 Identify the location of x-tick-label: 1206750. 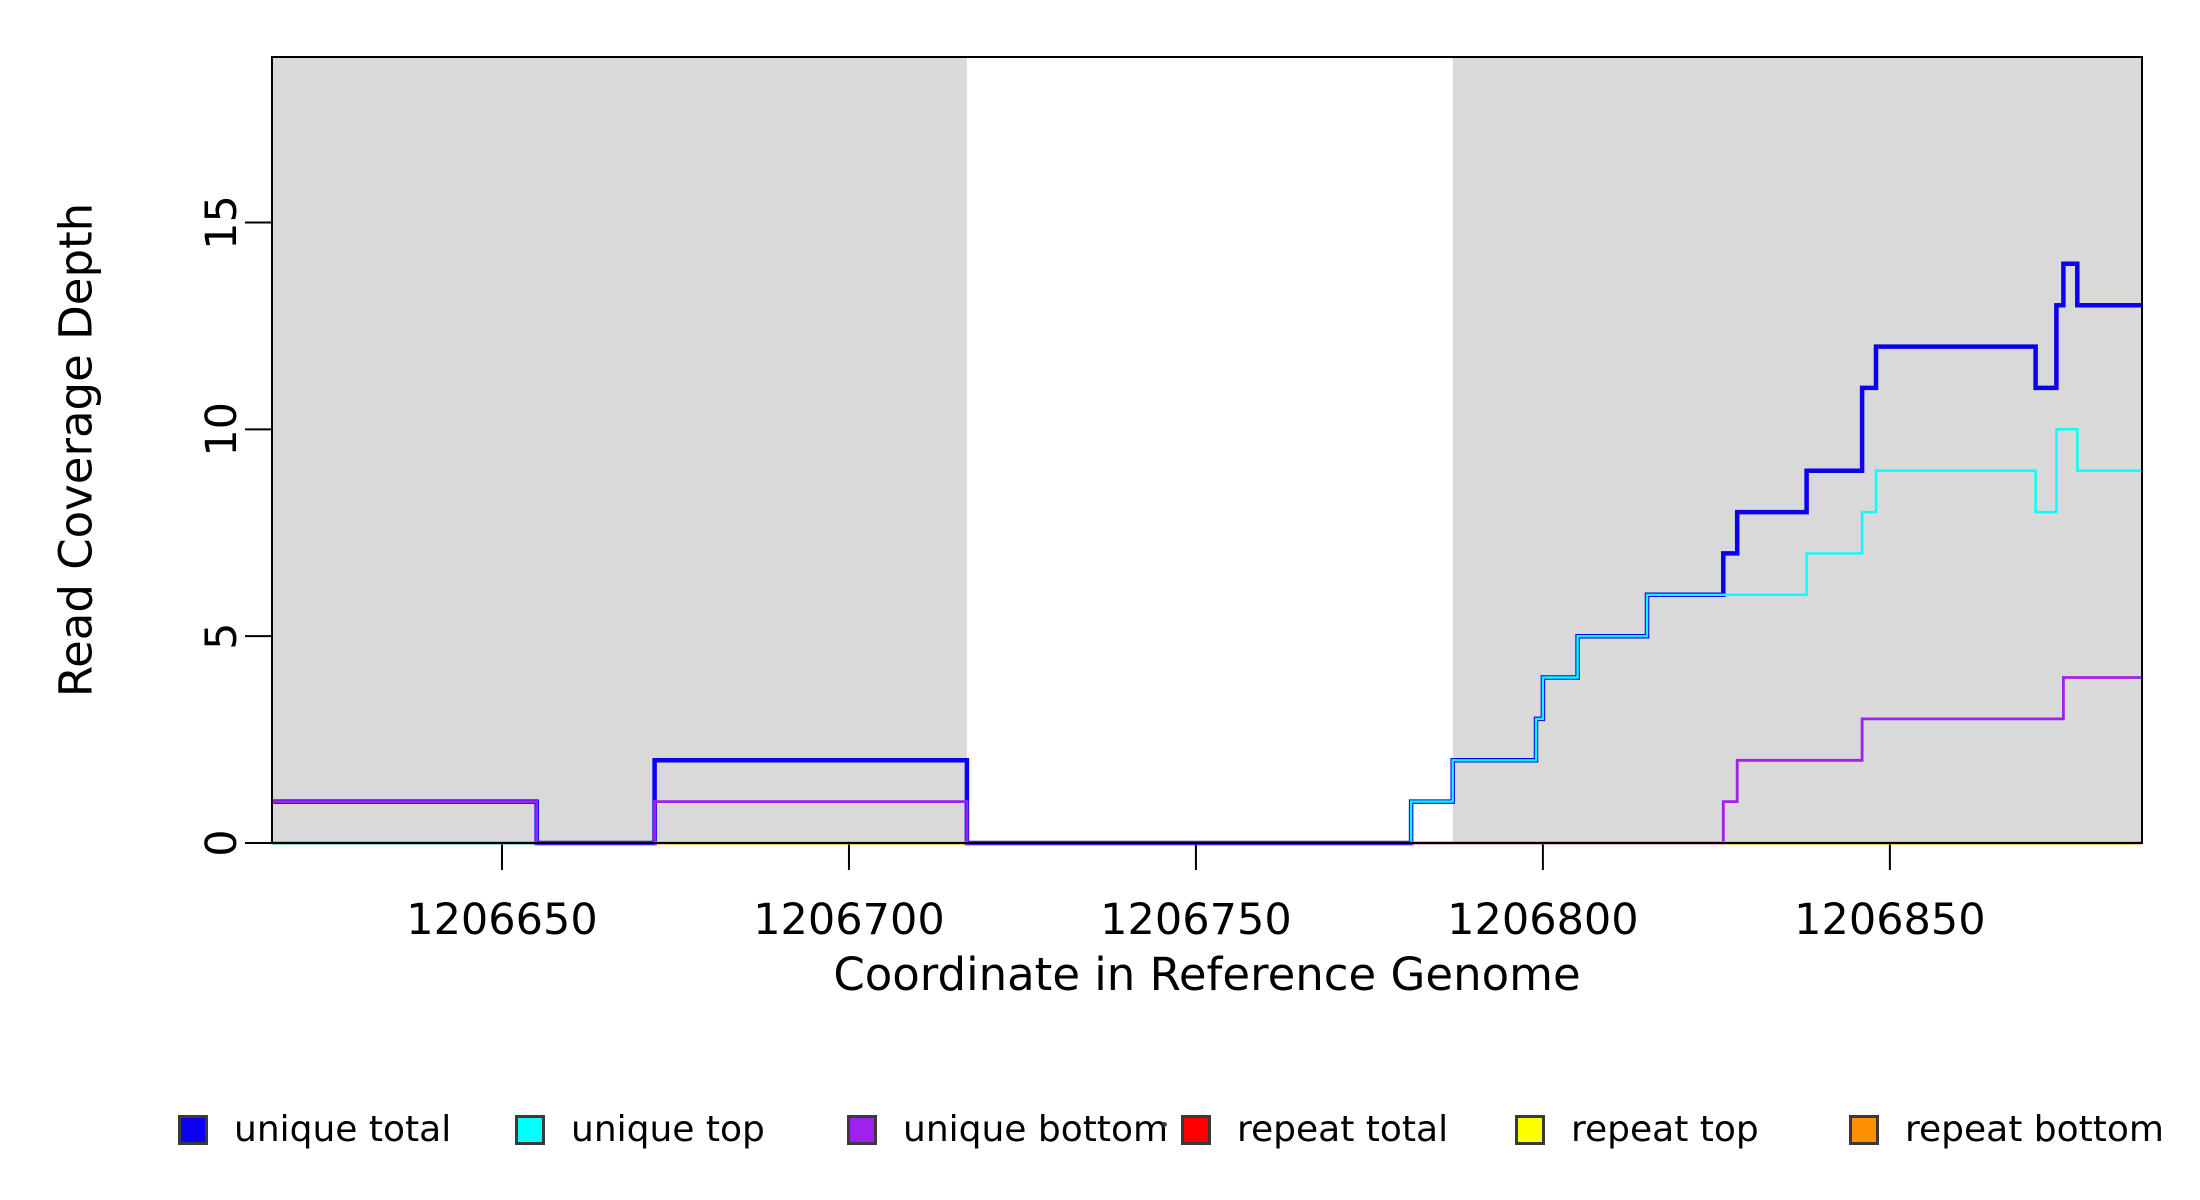
(1196, 920).